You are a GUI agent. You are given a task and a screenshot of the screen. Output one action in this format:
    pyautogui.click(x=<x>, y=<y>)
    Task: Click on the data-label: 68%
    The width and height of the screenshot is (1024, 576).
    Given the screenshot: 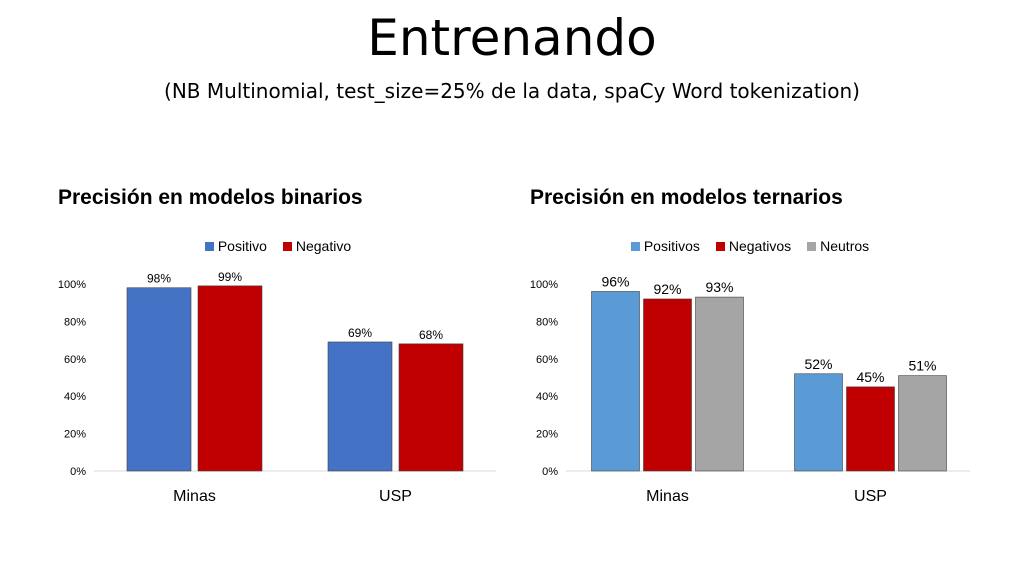 What is the action you would take?
    pyautogui.click(x=431, y=335)
    